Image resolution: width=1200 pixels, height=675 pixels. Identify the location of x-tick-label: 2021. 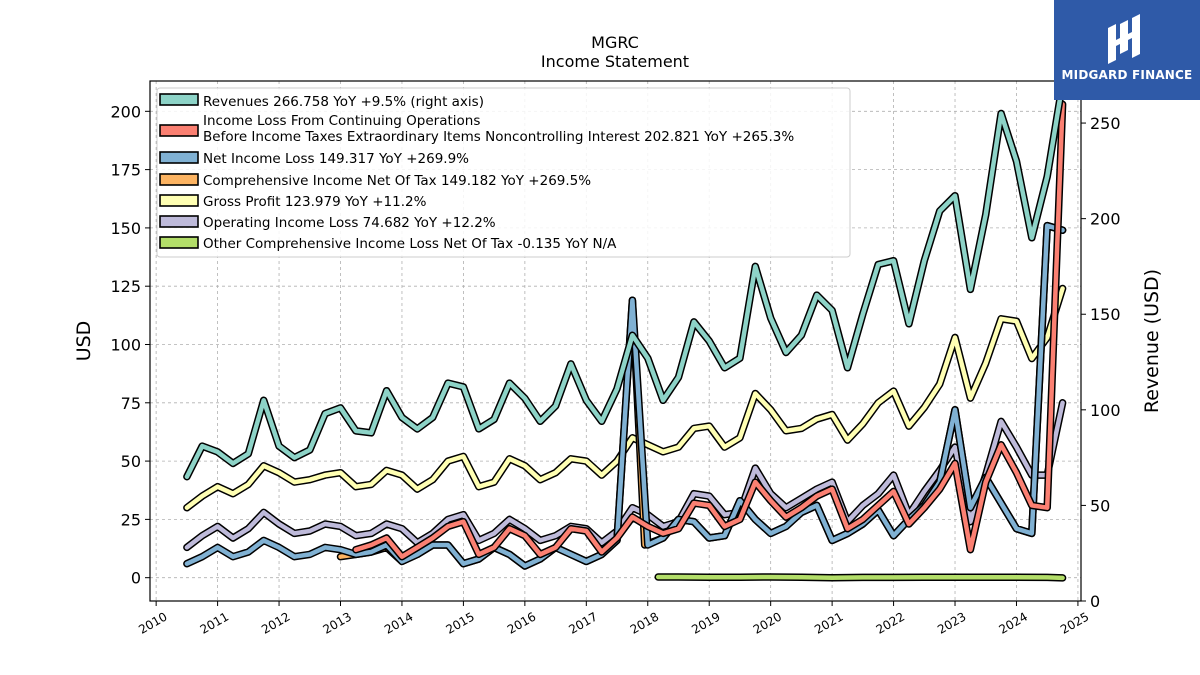
(828, 622).